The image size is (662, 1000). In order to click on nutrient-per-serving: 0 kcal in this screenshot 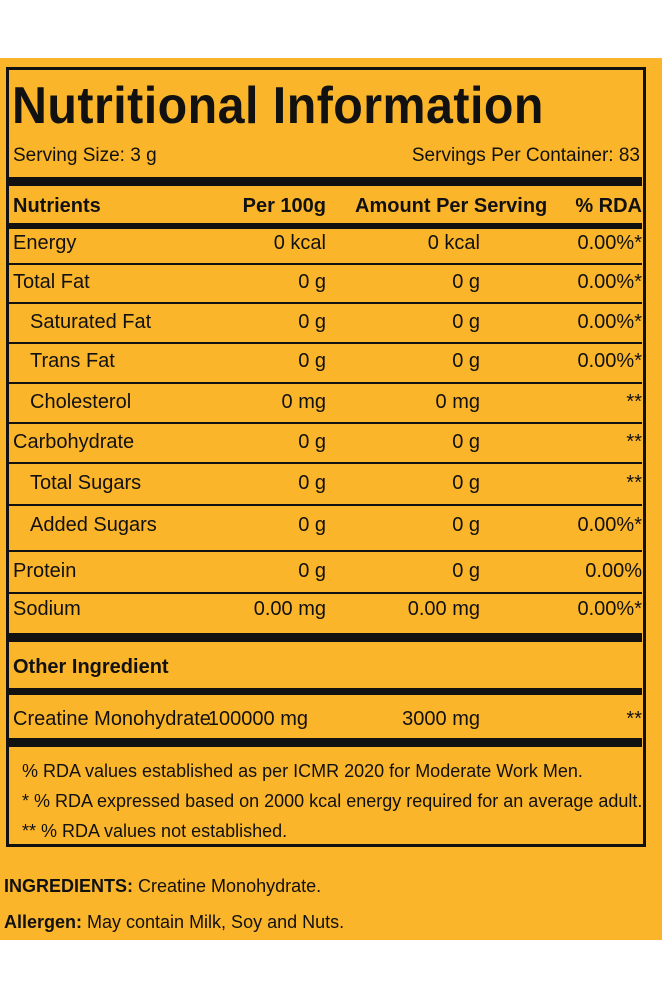, I will do `click(453, 243)`.